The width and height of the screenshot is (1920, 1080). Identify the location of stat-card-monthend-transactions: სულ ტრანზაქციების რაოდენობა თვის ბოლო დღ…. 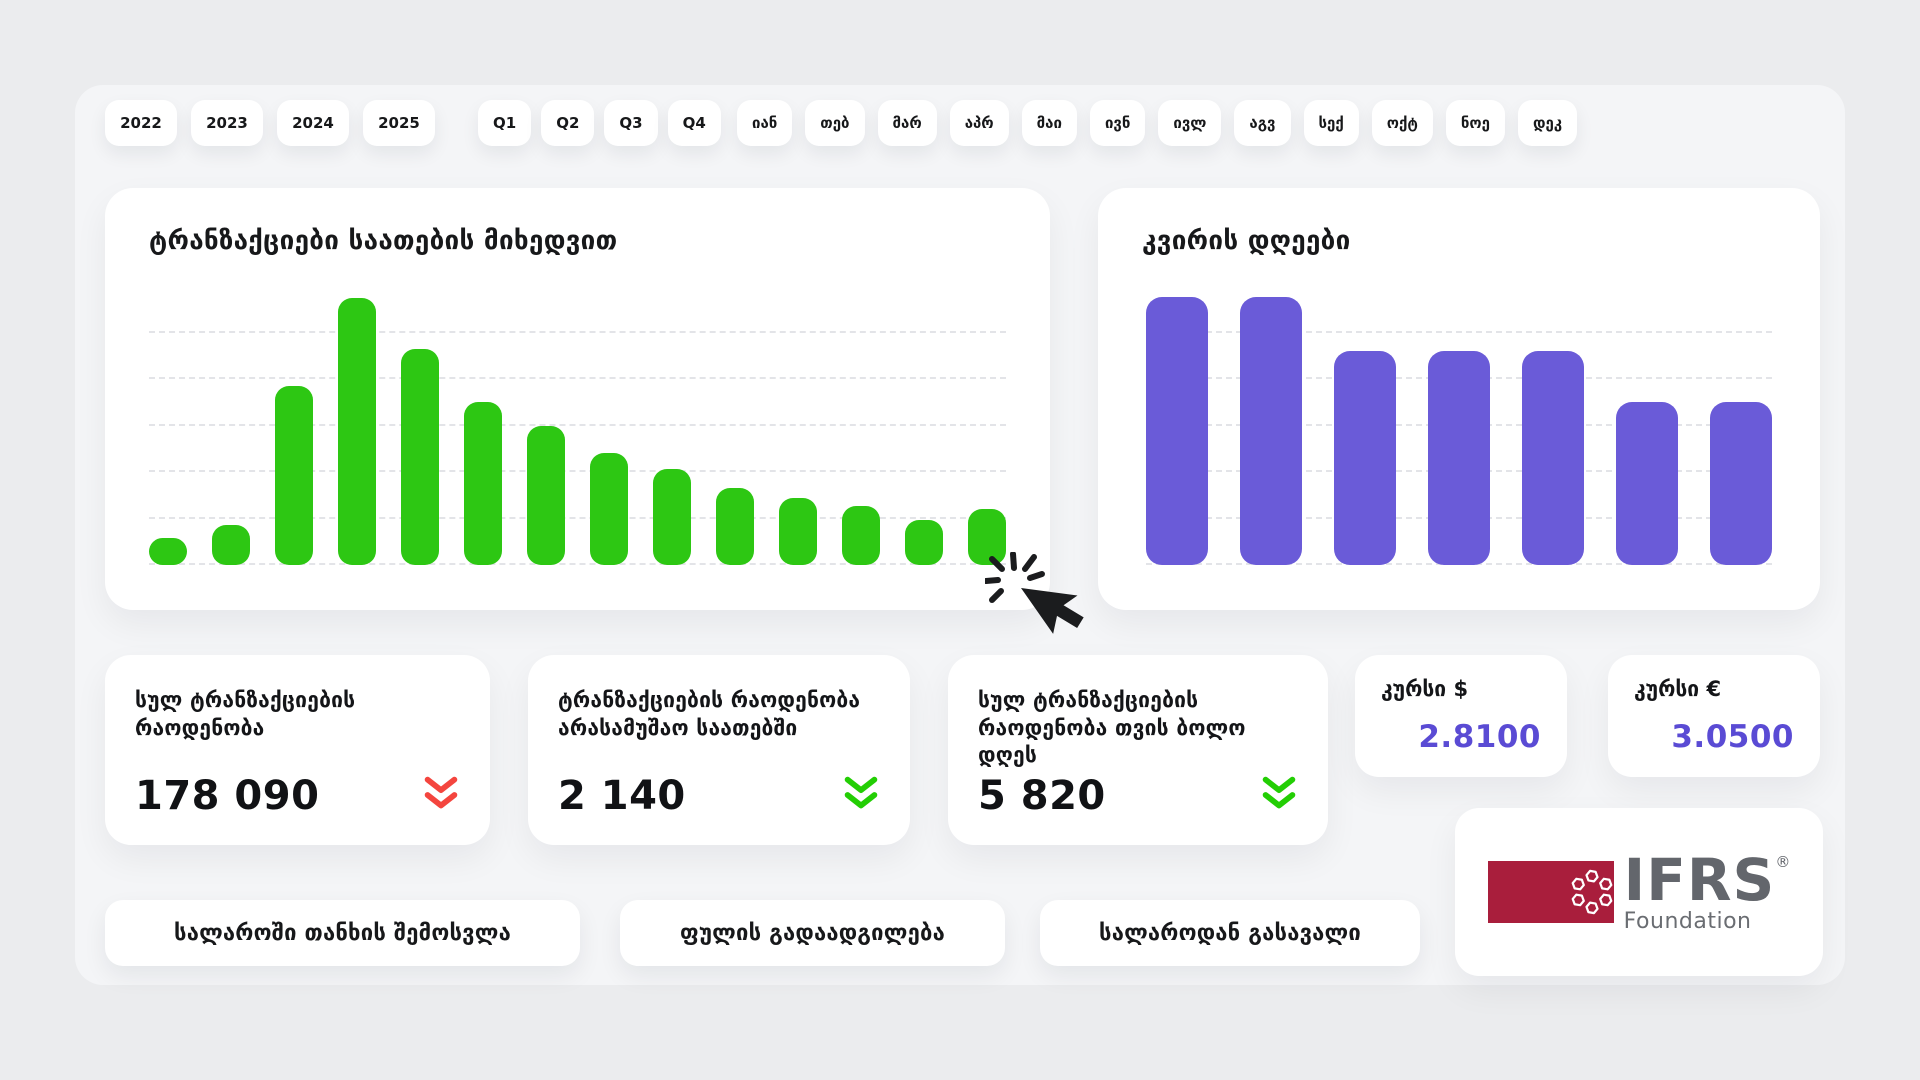
(1138, 750).